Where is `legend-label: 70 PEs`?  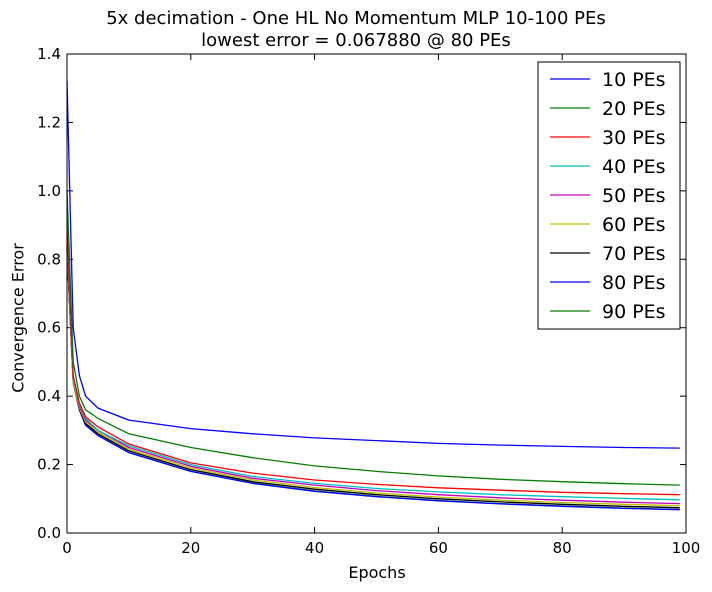
legend-label: 70 PEs is located at coordinates (634, 254).